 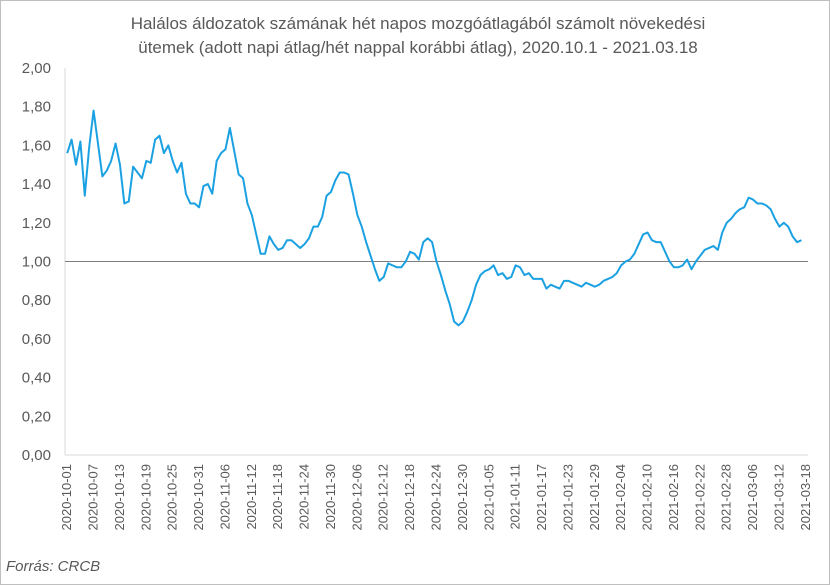 I want to click on x-tick-label: 2020-10-31, so click(x=198, y=497).